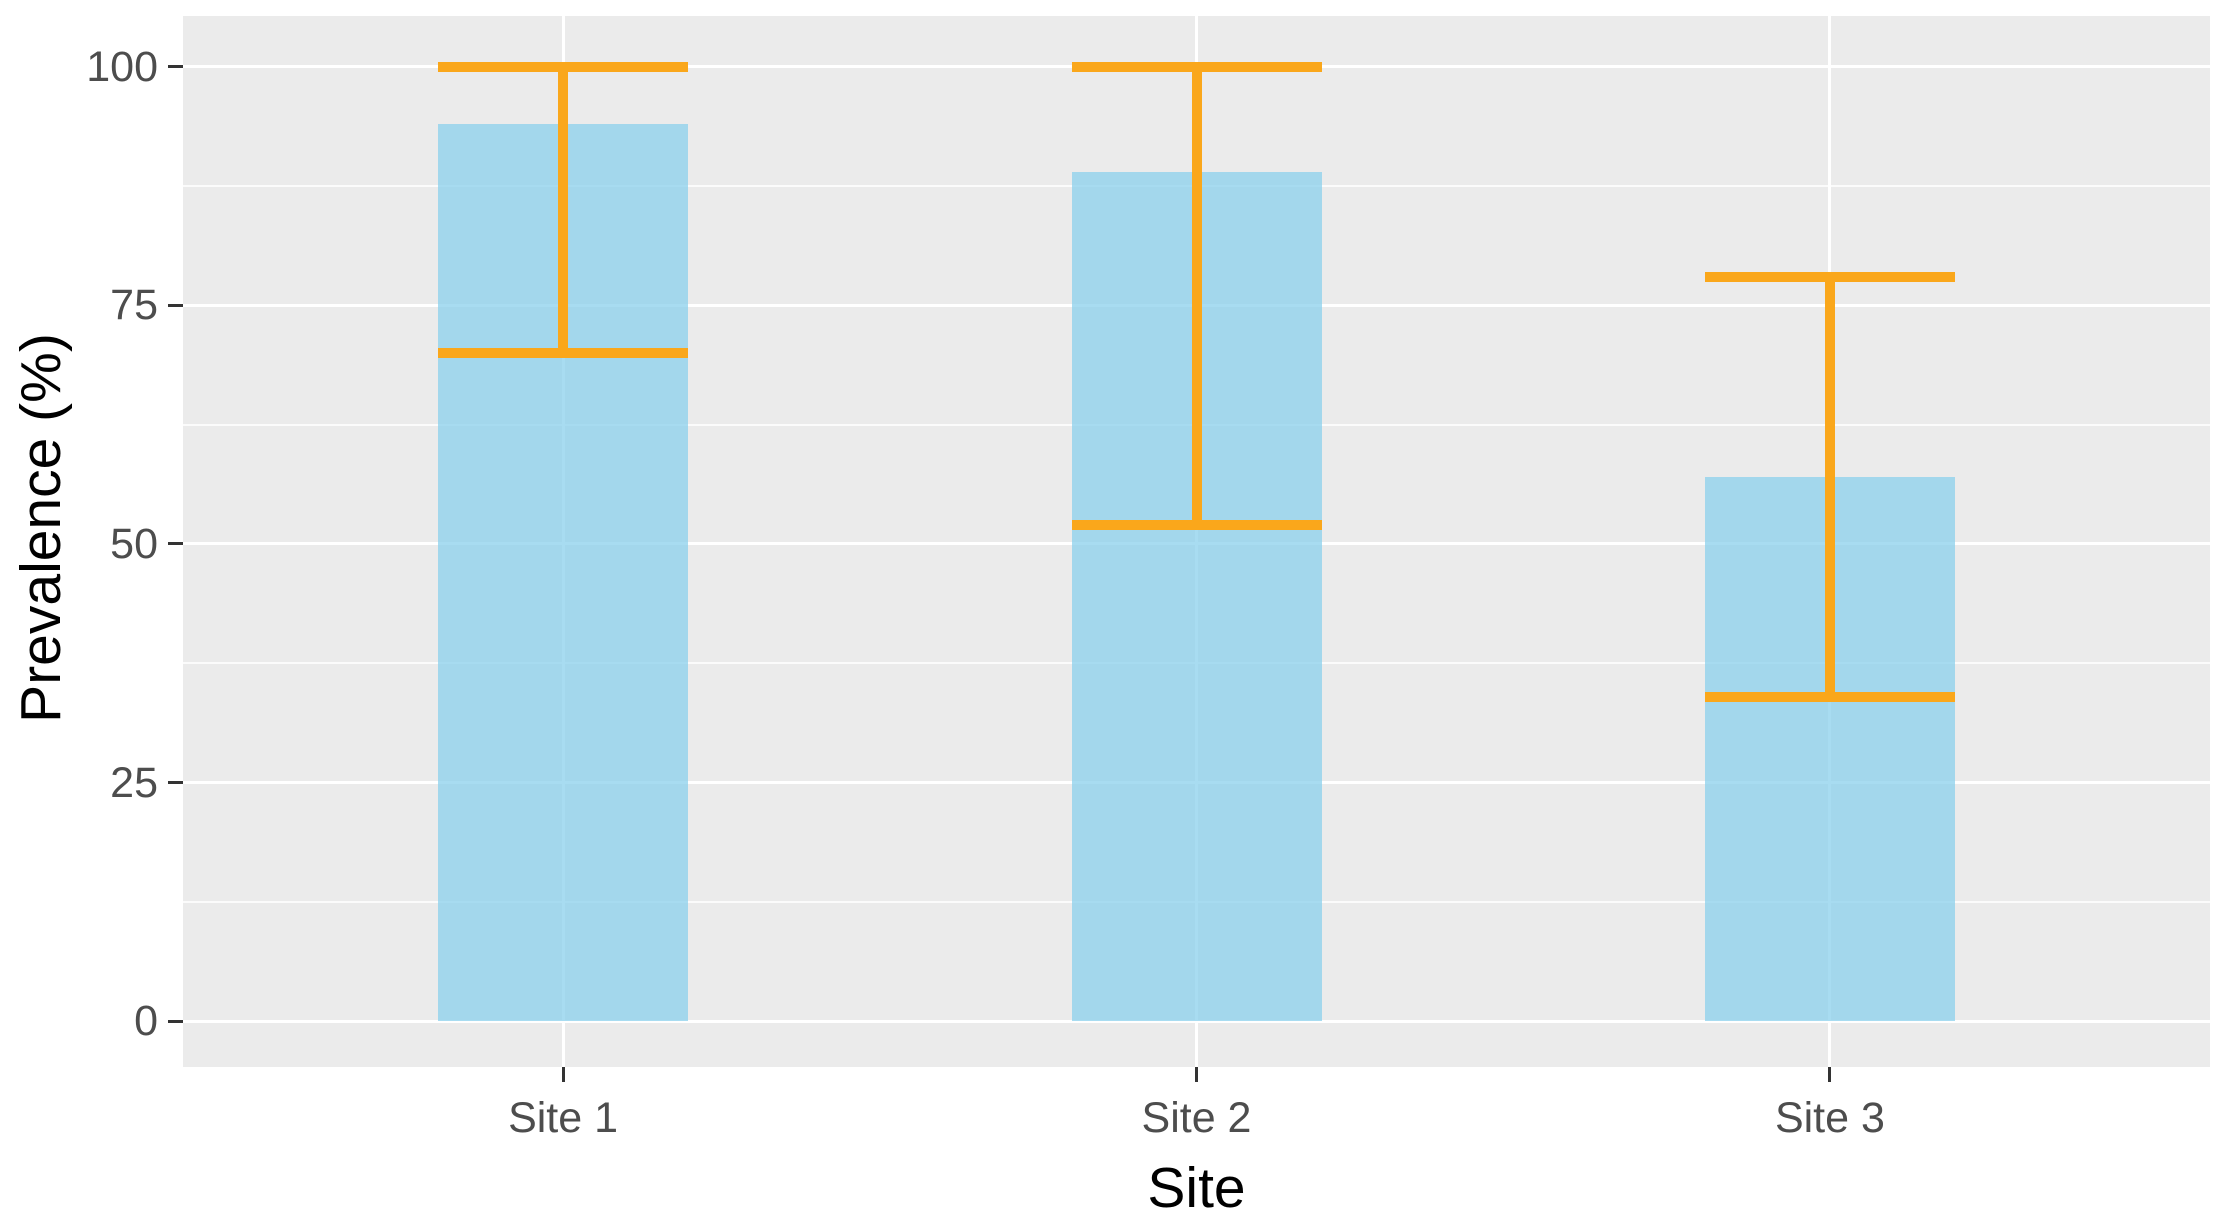 The height and width of the screenshot is (1230, 2230). I want to click on x-tick-label: Site 3, so click(1829, 1118).